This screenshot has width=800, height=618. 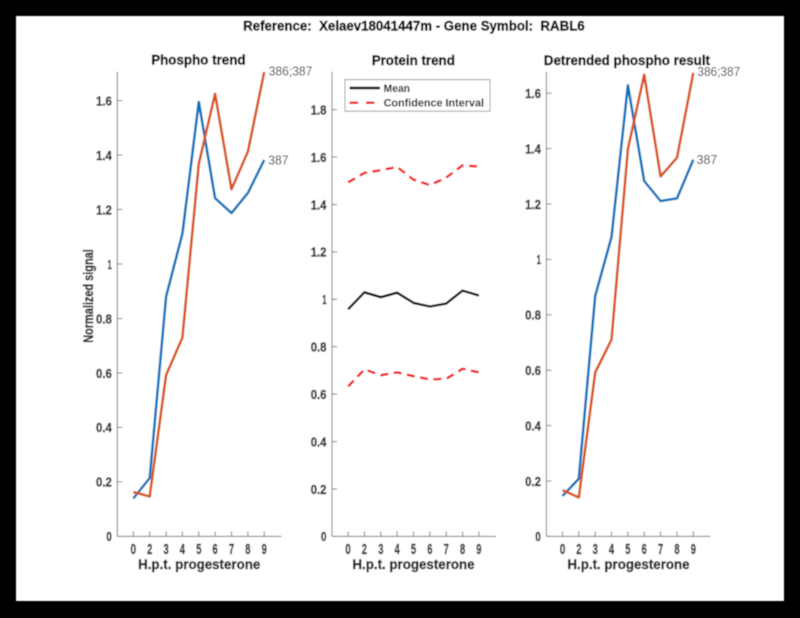 I want to click on svg-text: Protein trend, so click(x=413, y=61).